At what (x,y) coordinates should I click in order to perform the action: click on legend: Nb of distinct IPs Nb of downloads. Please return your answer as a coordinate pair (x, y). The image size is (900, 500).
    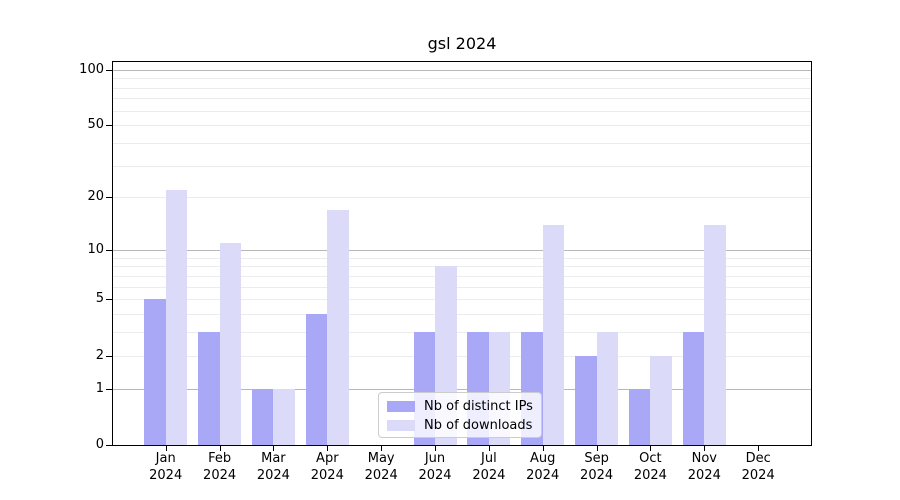
    Looking at the image, I should click on (460, 415).